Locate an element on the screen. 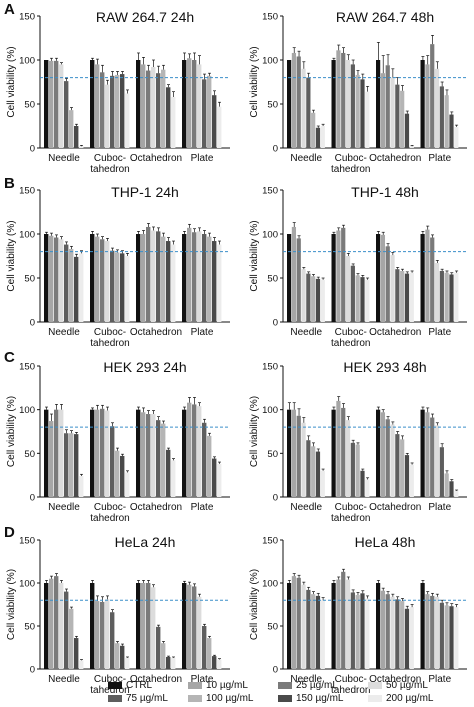  chart-title: HeLa 24h is located at coordinates (145, 542).